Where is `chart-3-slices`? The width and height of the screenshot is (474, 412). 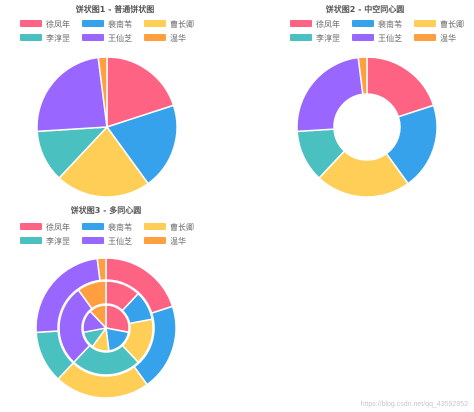
chart-3-slices is located at coordinates (106, 328).